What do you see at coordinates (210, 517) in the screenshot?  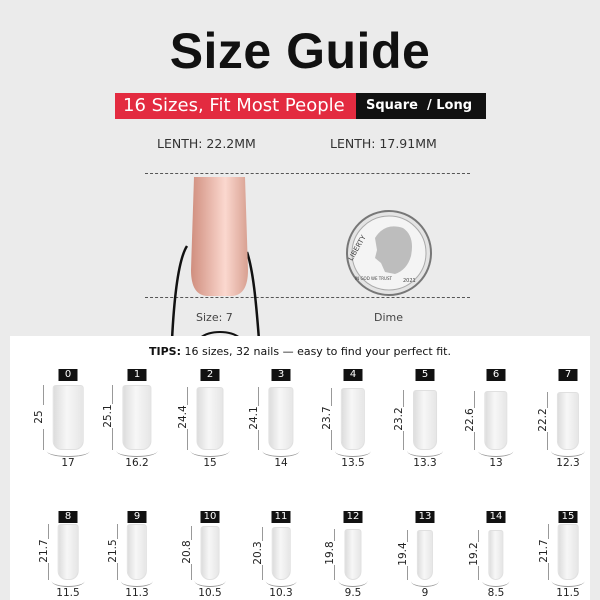 I see `size-badge: 10` at bounding box center [210, 517].